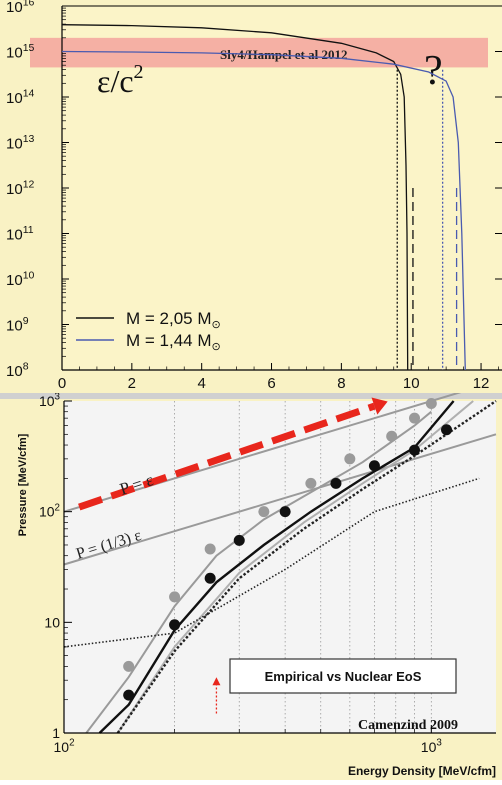 This screenshot has height=785, width=502. Describe the element at coordinates (52, 622) in the screenshot. I see `y-tick-label: 10` at that location.